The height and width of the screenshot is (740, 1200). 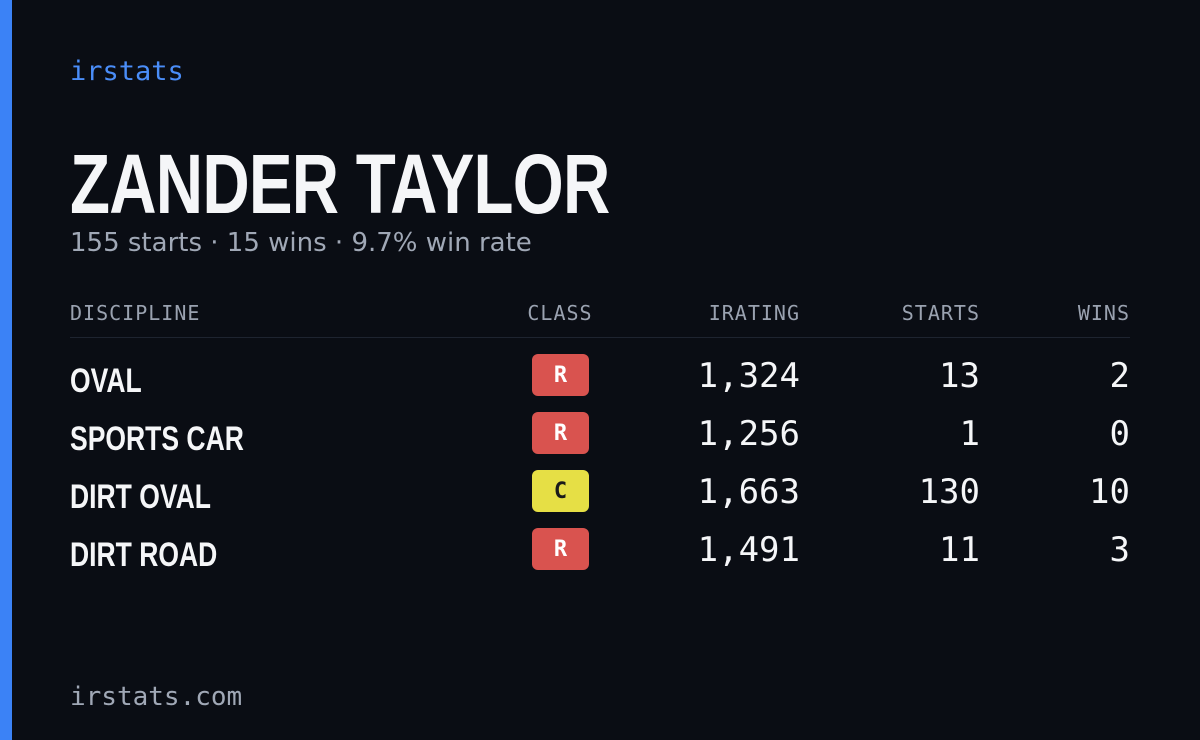 What do you see at coordinates (600, 337) in the screenshot?
I see `header-rule` at bounding box center [600, 337].